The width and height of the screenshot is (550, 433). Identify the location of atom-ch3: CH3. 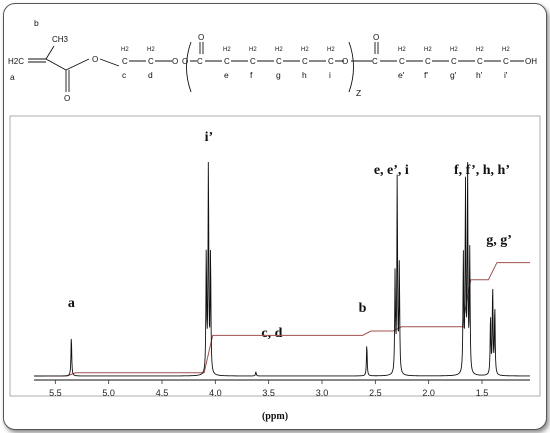
(60, 39).